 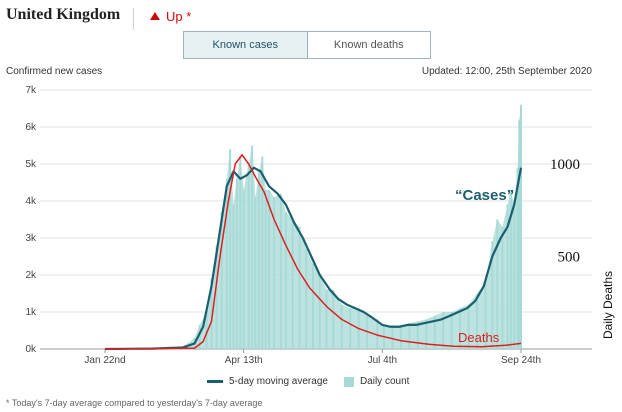 What do you see at coordinates (179, 16) in the screenshot?
I see `trend-label: Up *` at bounding box center [179, 16].